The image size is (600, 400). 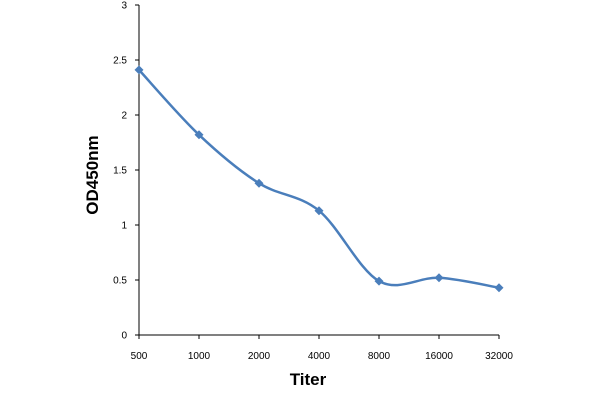 I want to click on y-tick-label: 2.5, so click(x=120, y=61).